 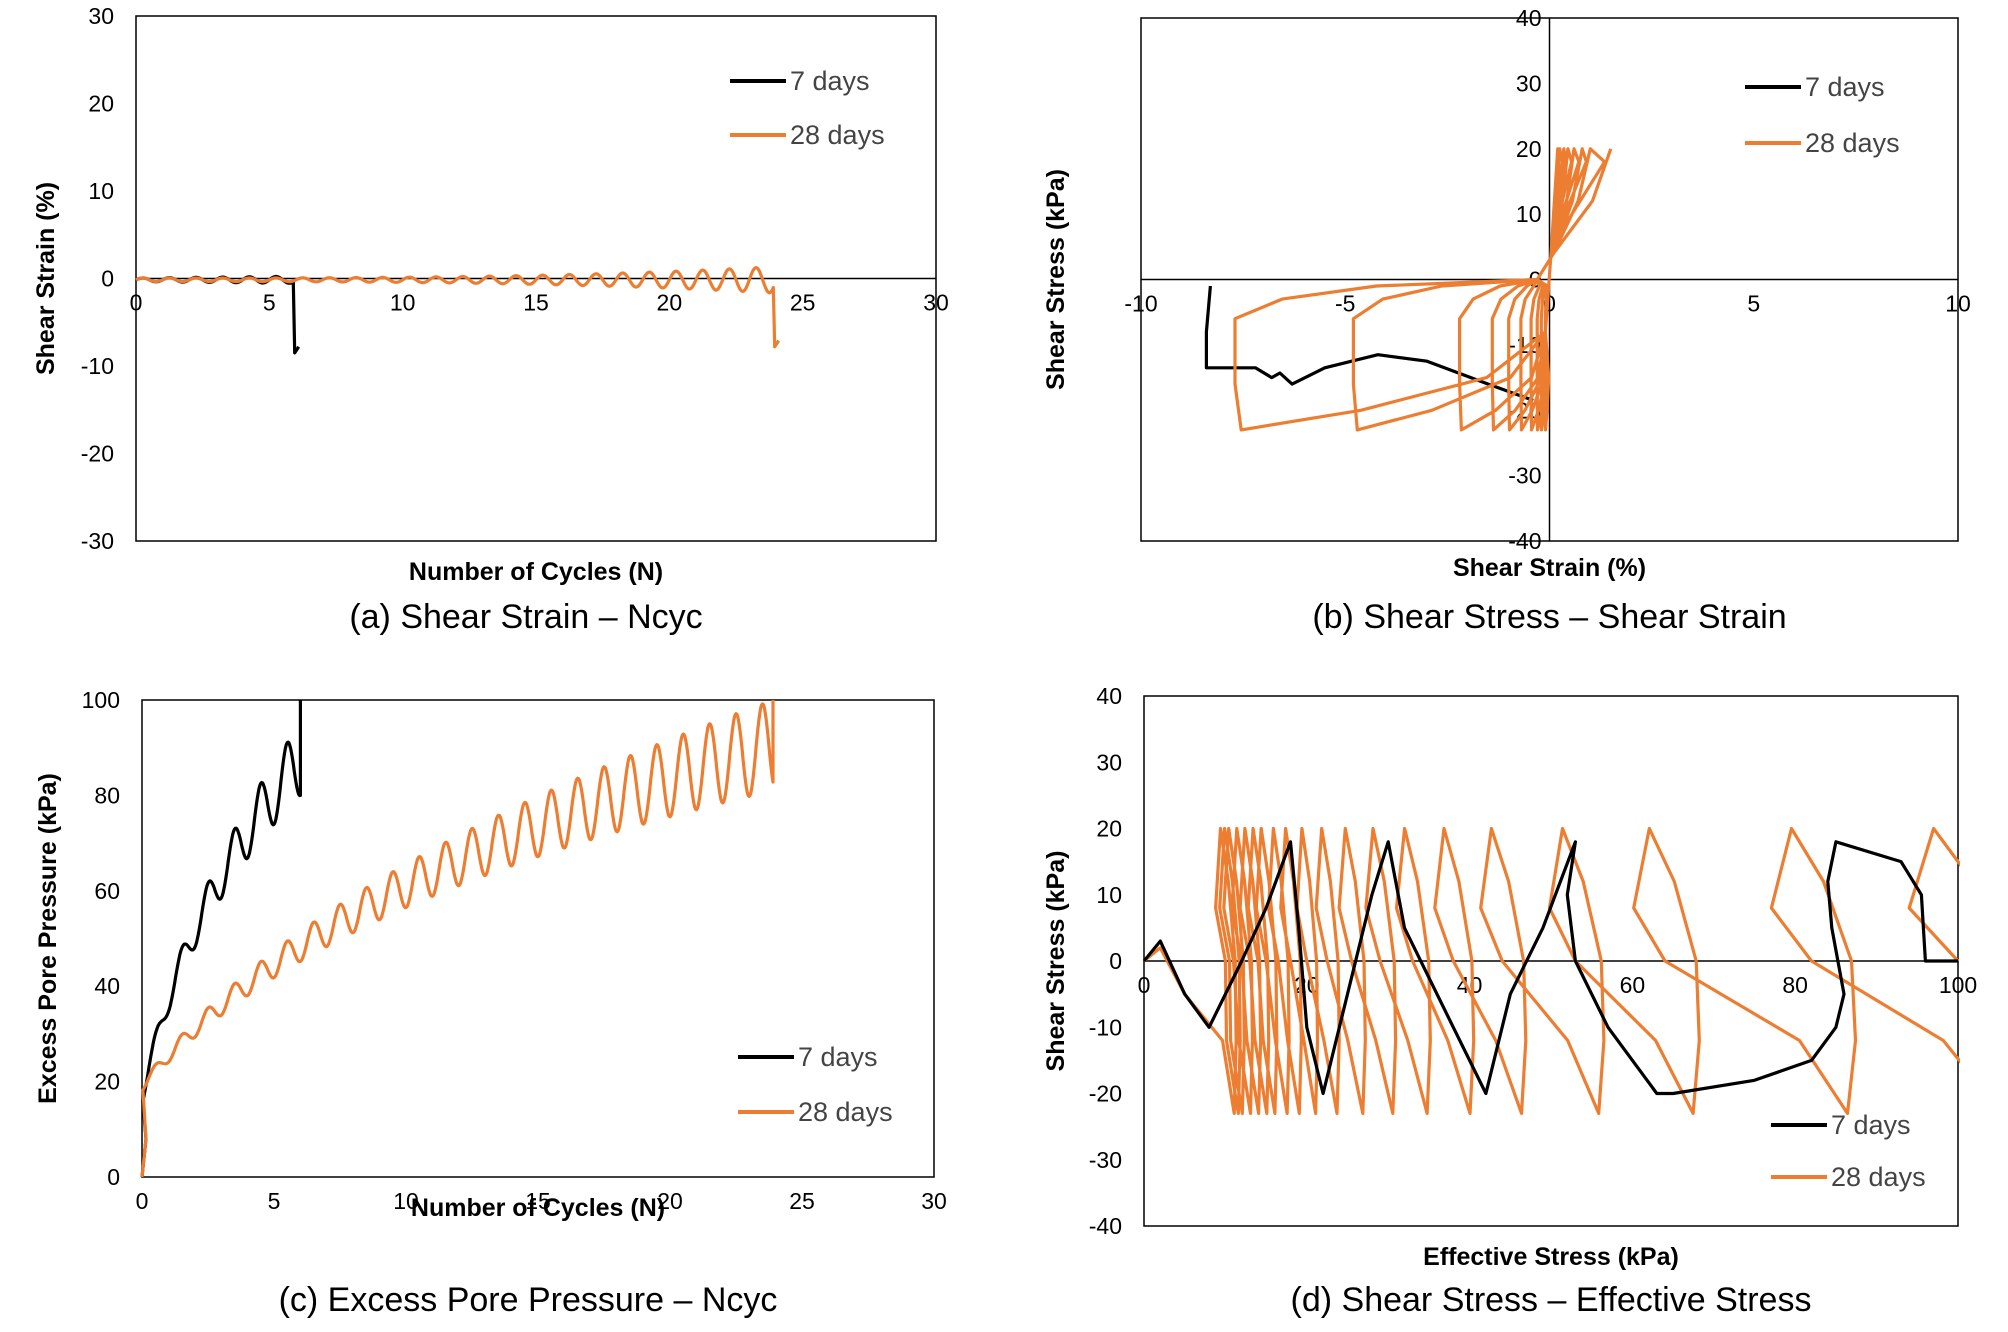 I want to click on y-tick-label: 100, so click(x=101, y=700).